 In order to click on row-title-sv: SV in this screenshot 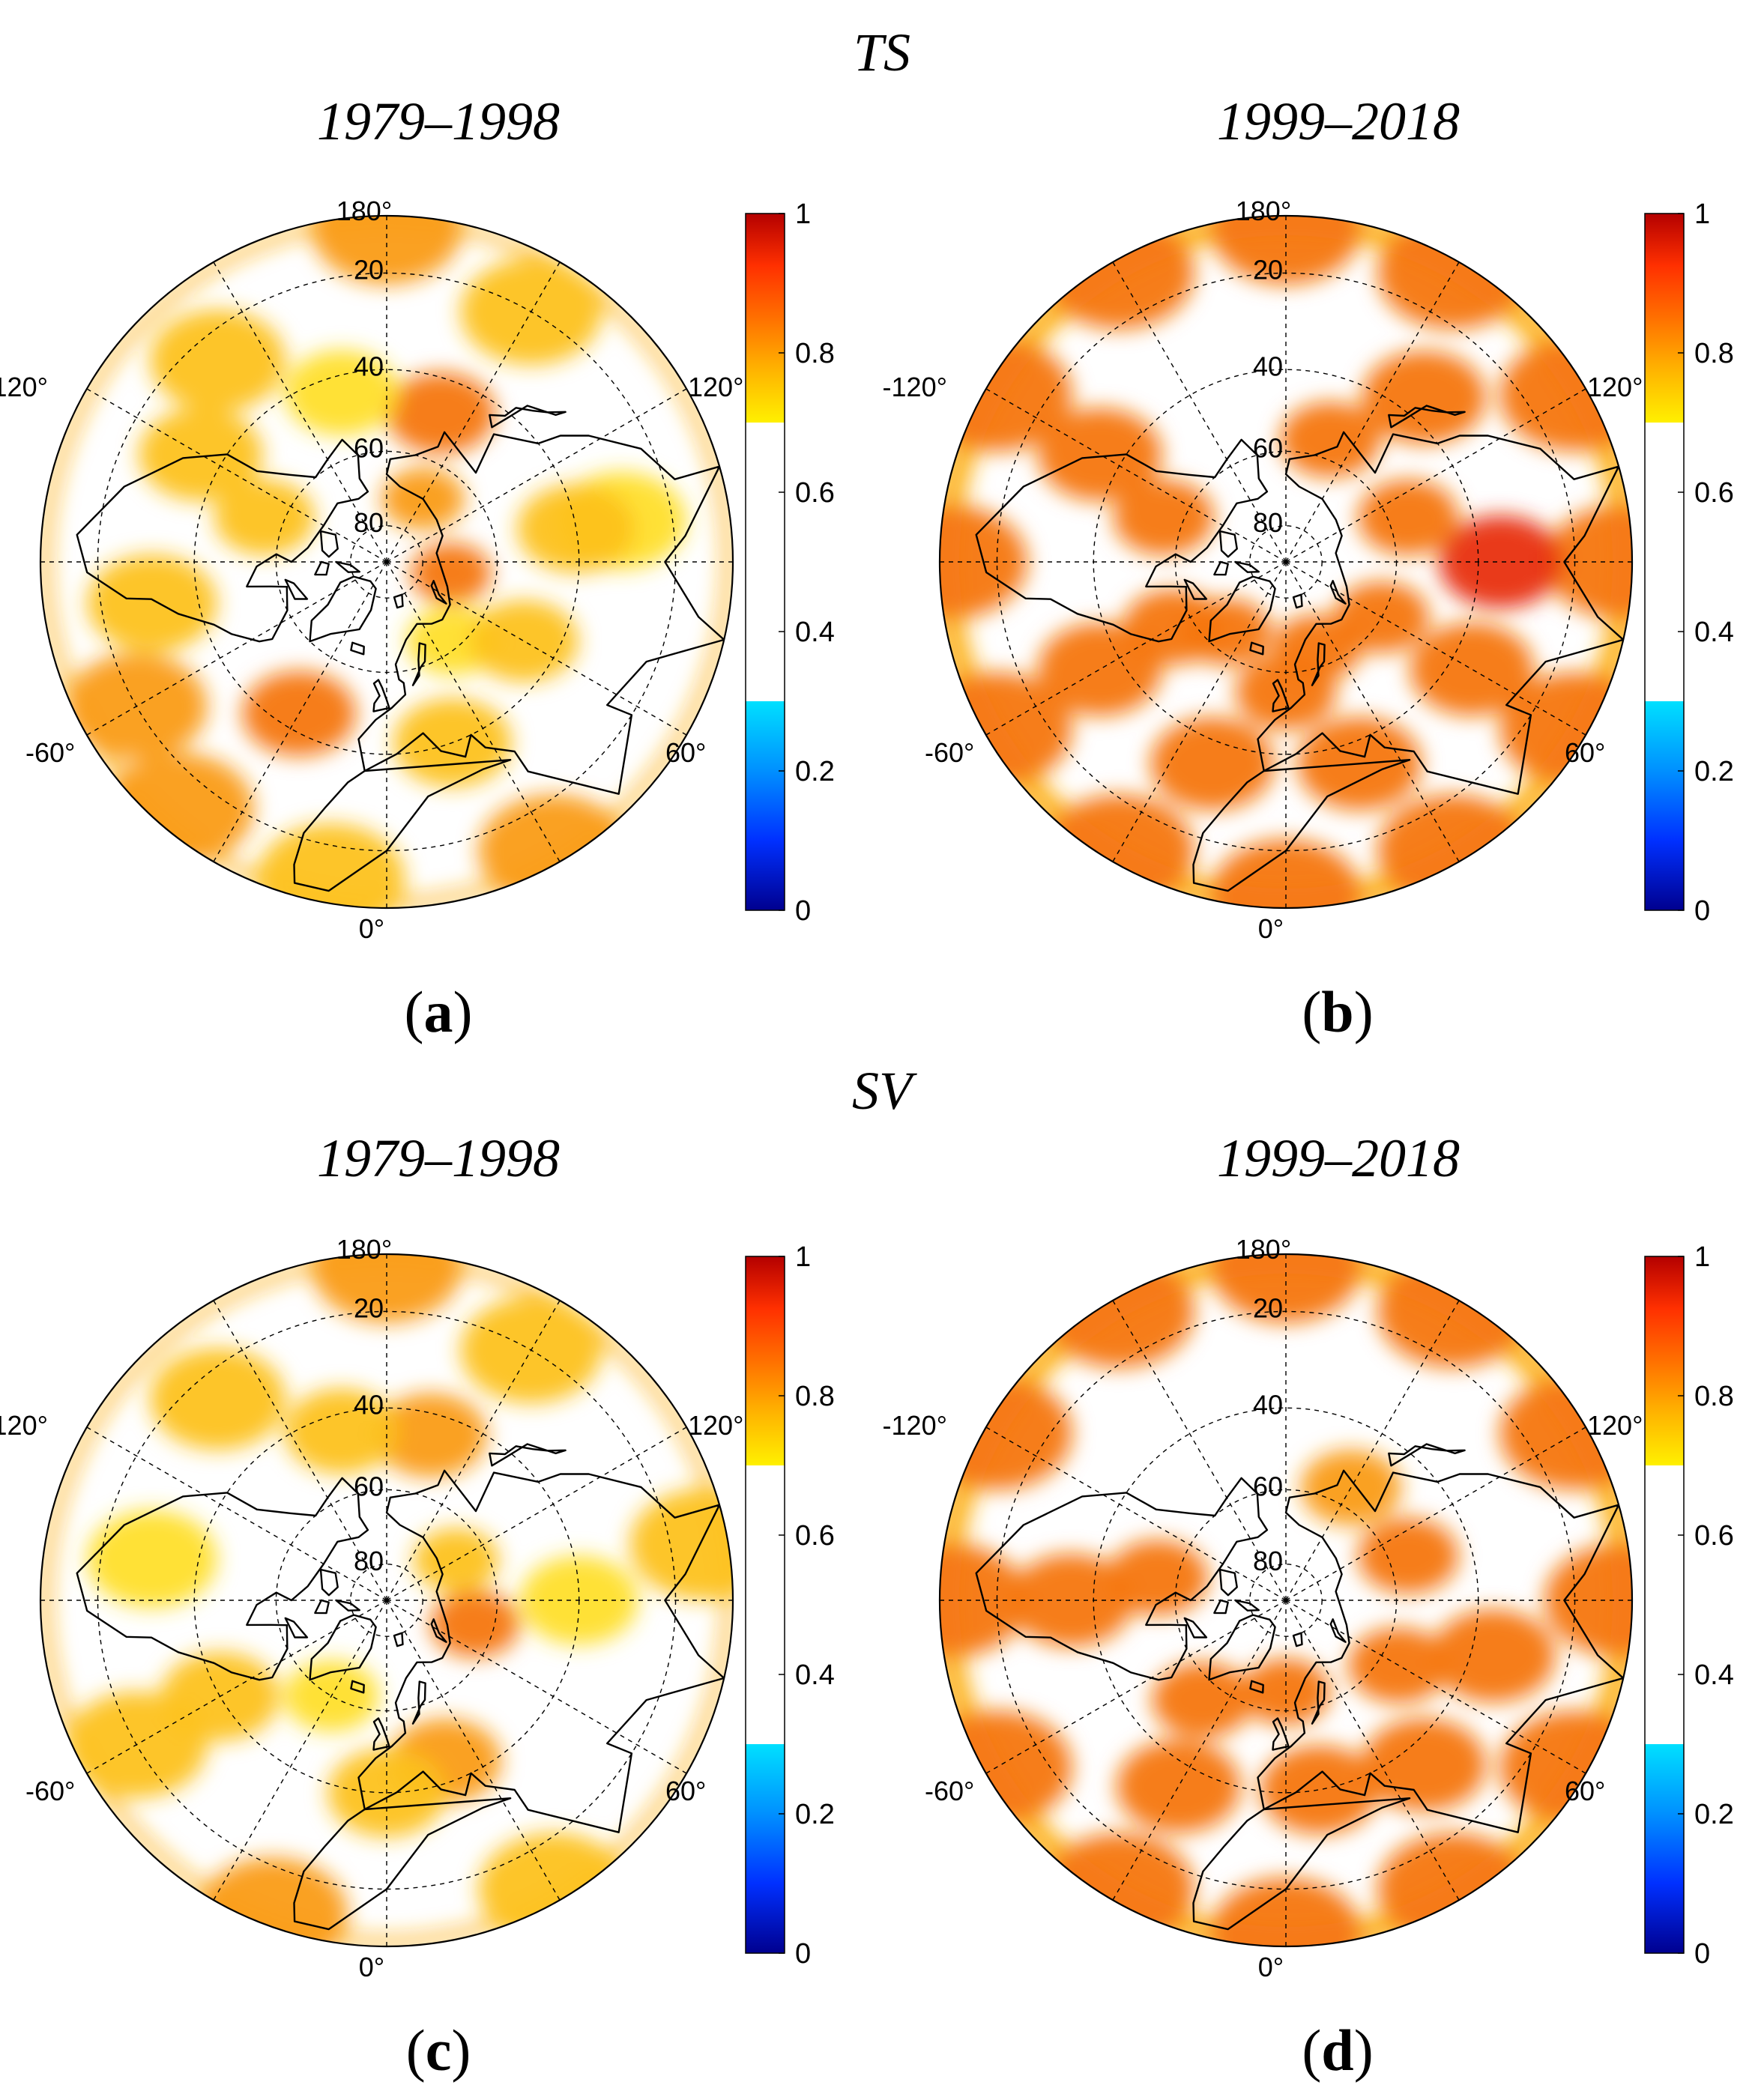, I will do `click(882, 1091)`.